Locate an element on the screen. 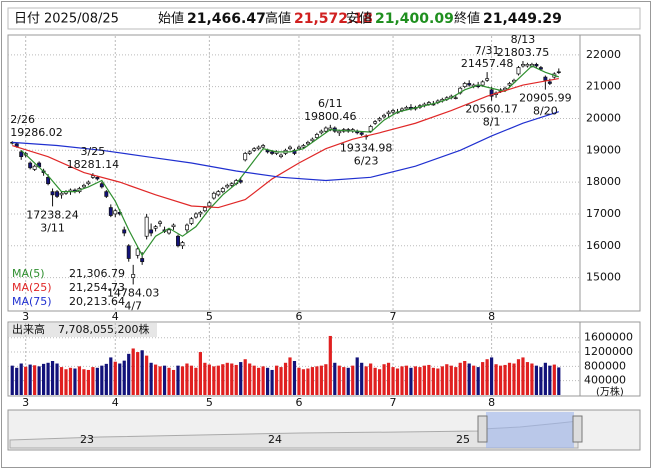 This screenshot has height=470, width=653. annotation-value: 14784.03 is located at coordinates (133, 292).